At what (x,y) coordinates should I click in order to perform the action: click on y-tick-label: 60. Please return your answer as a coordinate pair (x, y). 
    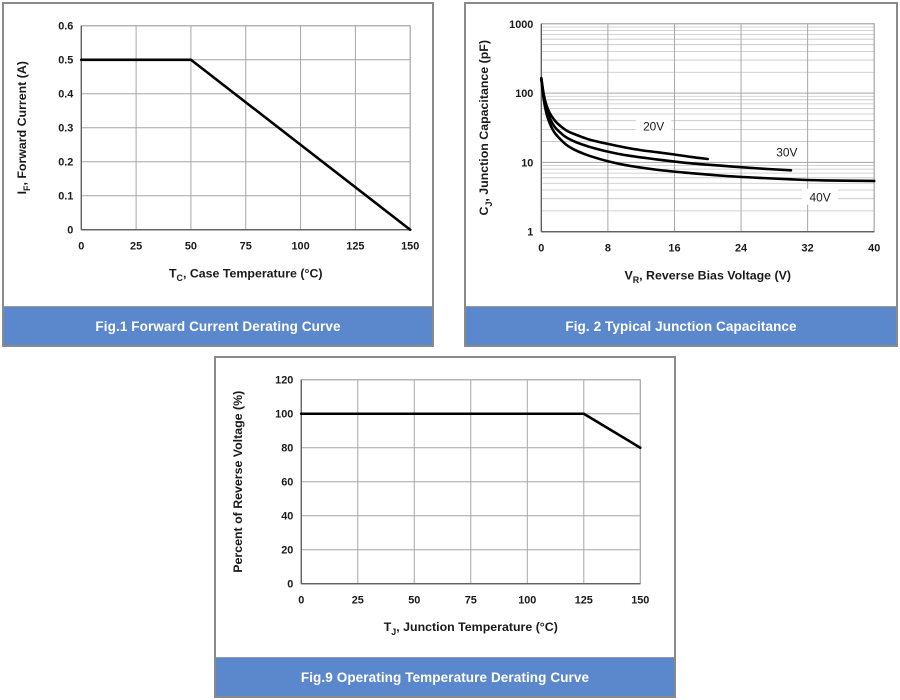
    Looking at the image, I should click on (287, 483).